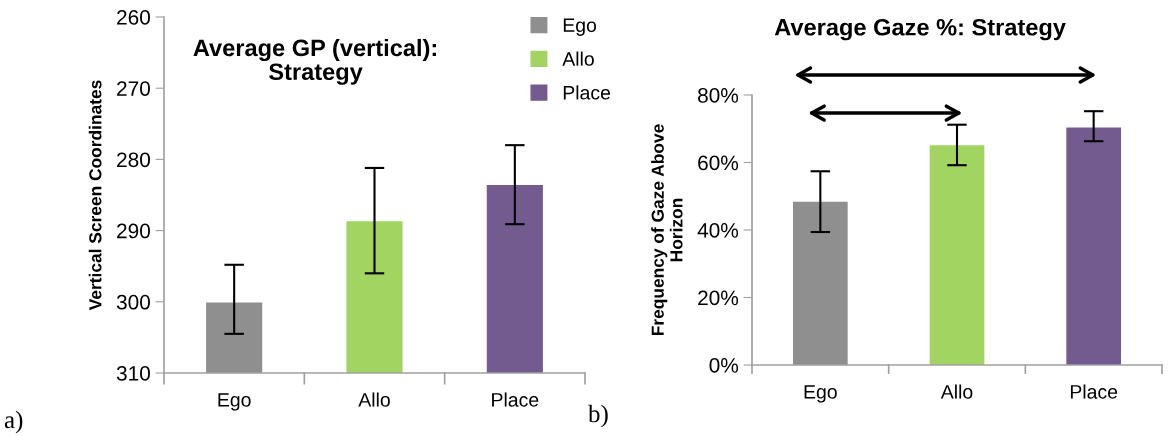  Describe the element at coordinates (920, 29) in the screenshot. I see `chart-title: Average Gaze %: Strategy` at that location.